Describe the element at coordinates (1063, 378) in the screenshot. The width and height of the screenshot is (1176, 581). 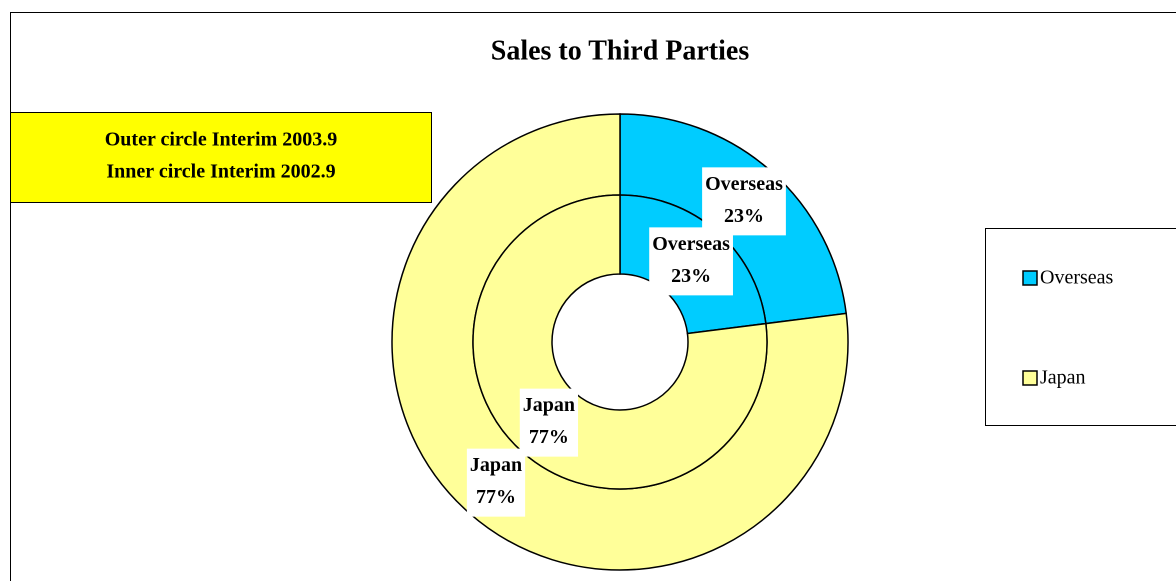
I see `legend-label: Japan` at that location.